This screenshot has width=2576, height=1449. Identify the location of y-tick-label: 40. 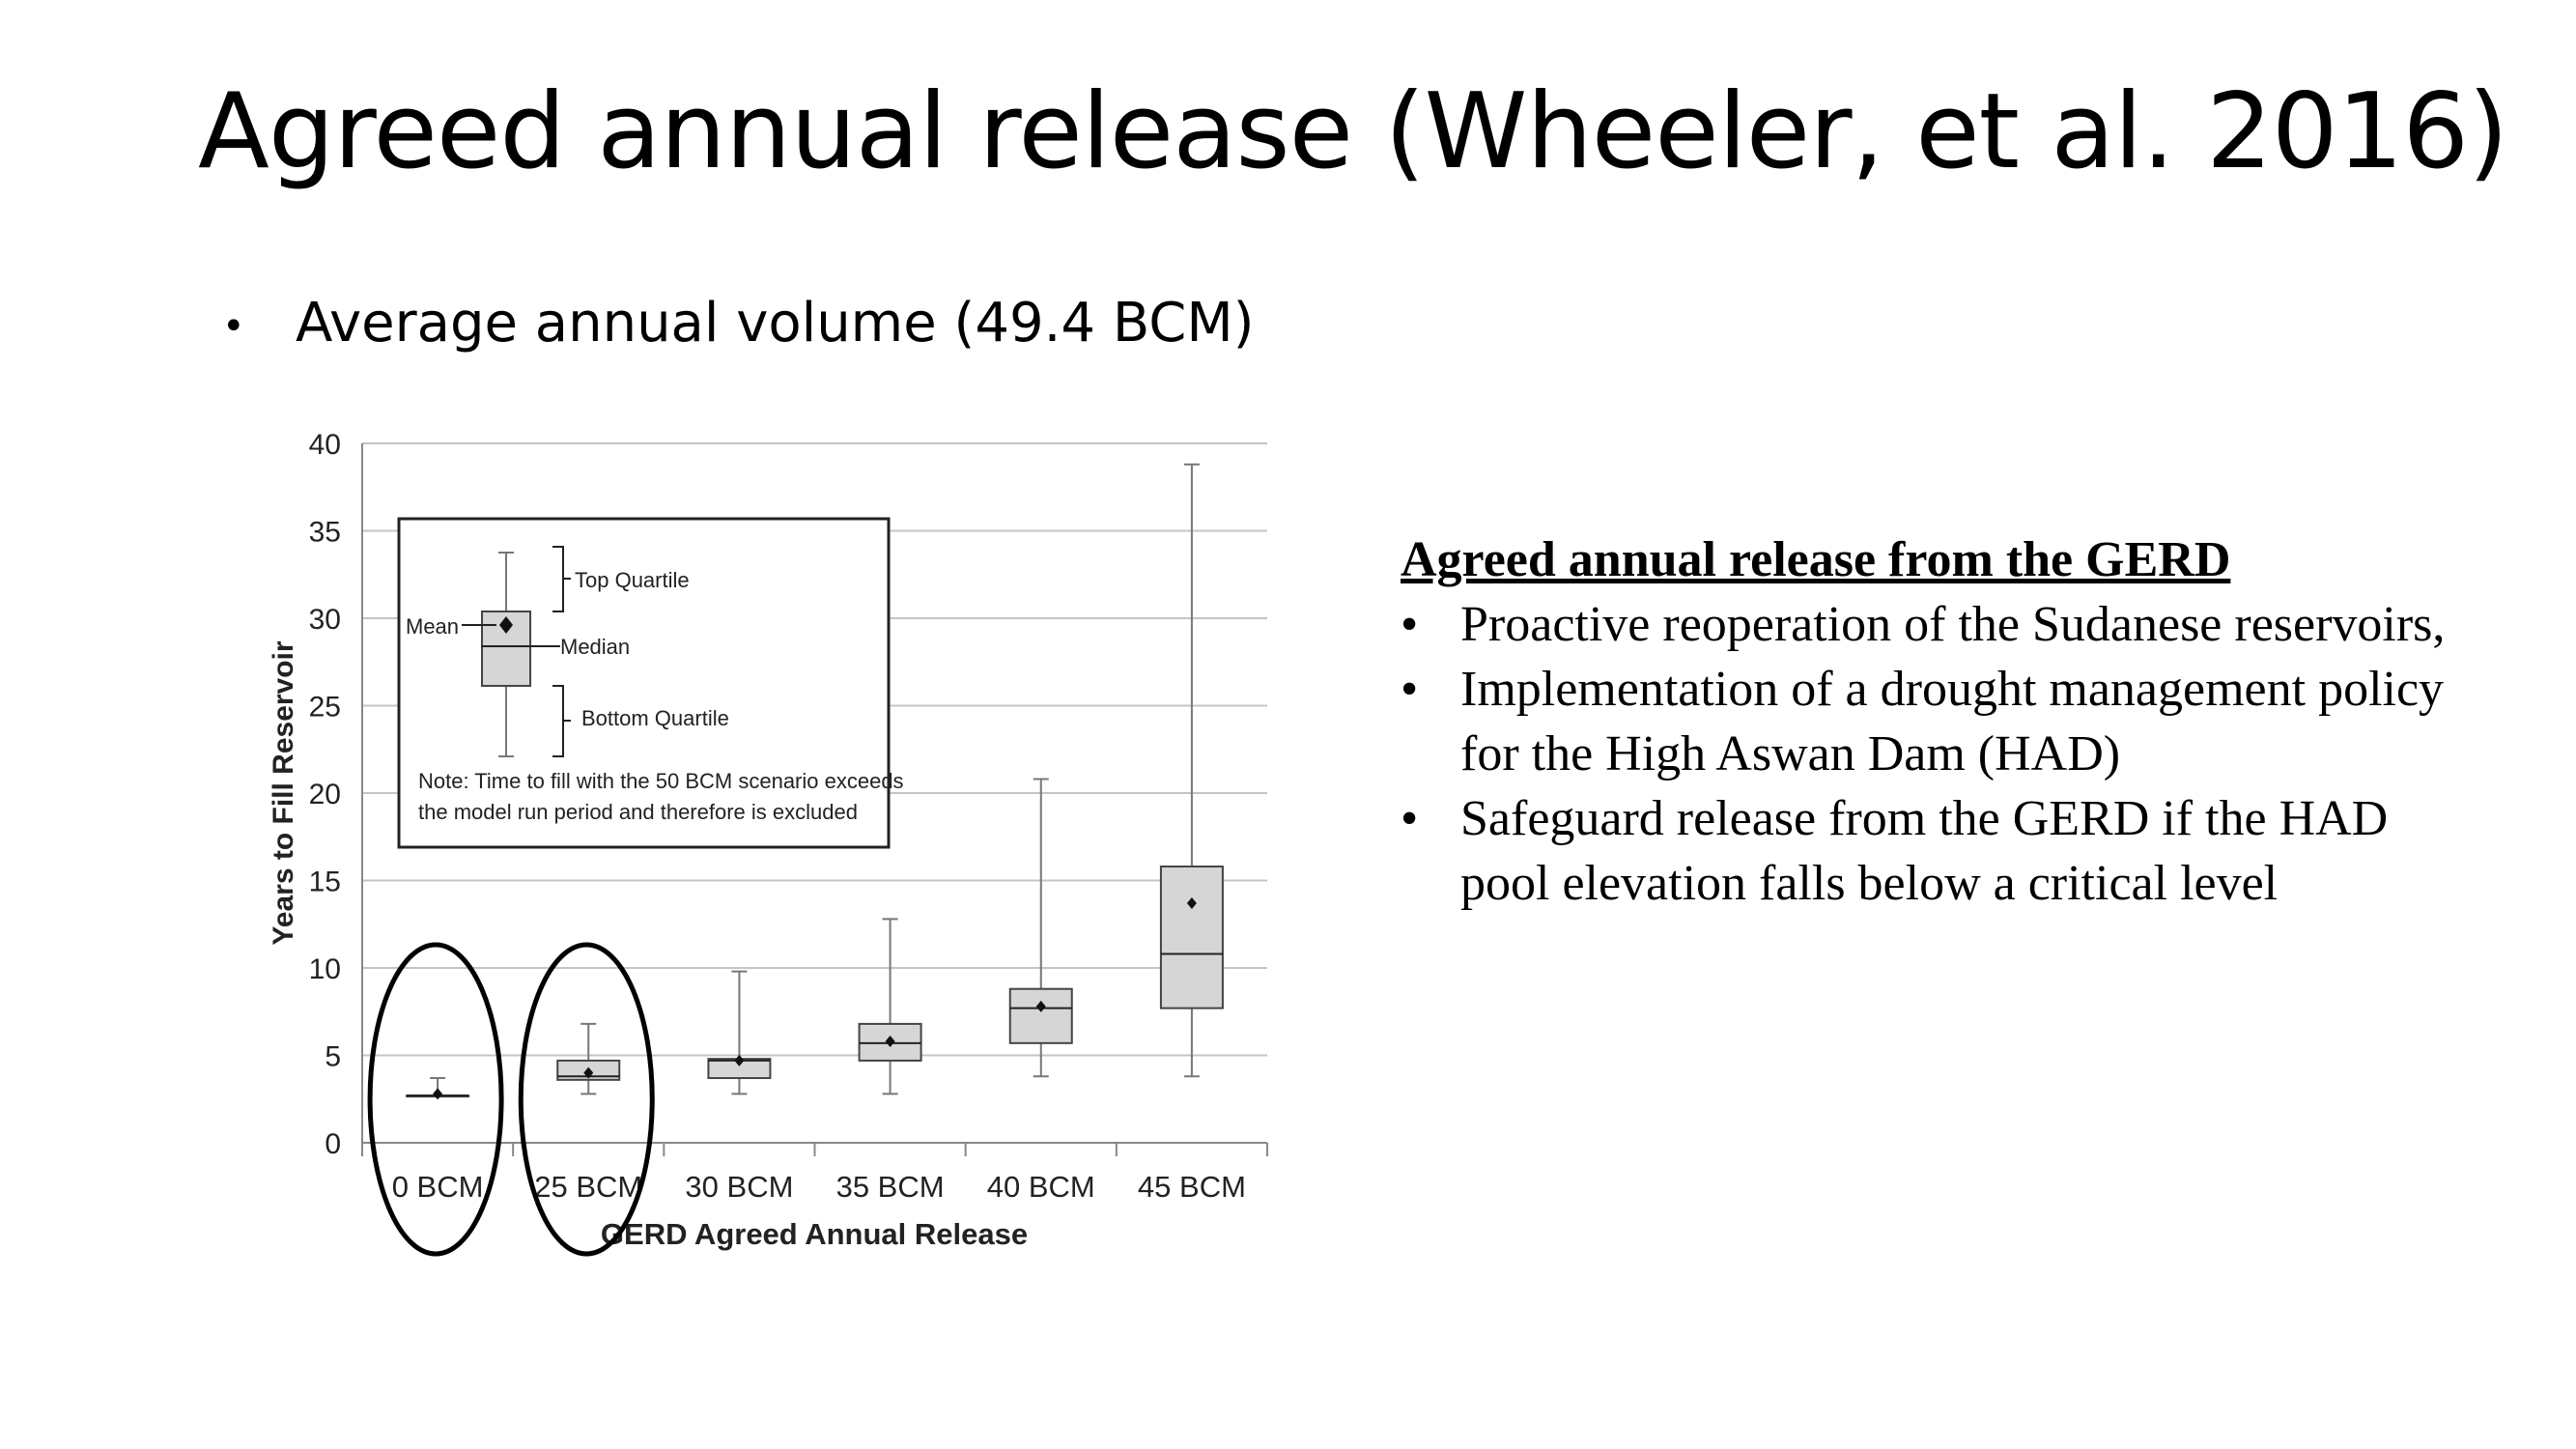
(325, 445).